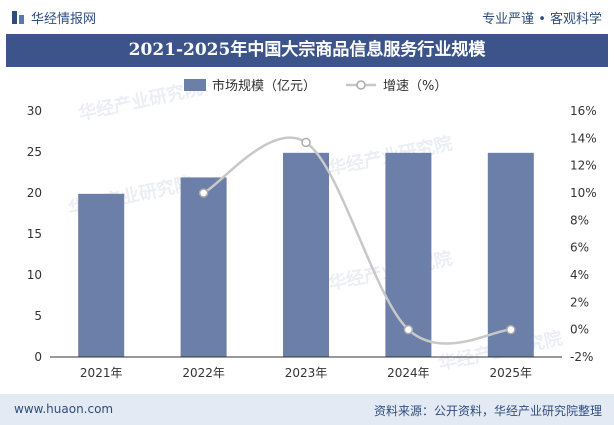 The width and height of the screenshot is (614, 425). I want to click on tagline: 专业严谨 • 客观科学, so click(542, 19).